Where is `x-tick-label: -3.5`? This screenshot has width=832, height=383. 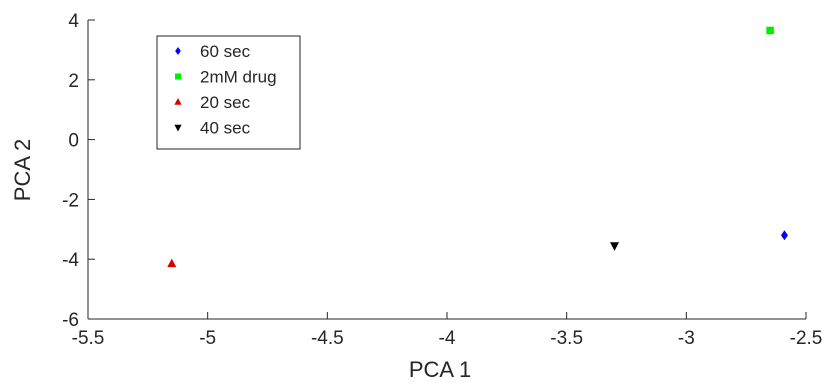 x-tick-label: -3.5 is located at coordinates (566, 338).